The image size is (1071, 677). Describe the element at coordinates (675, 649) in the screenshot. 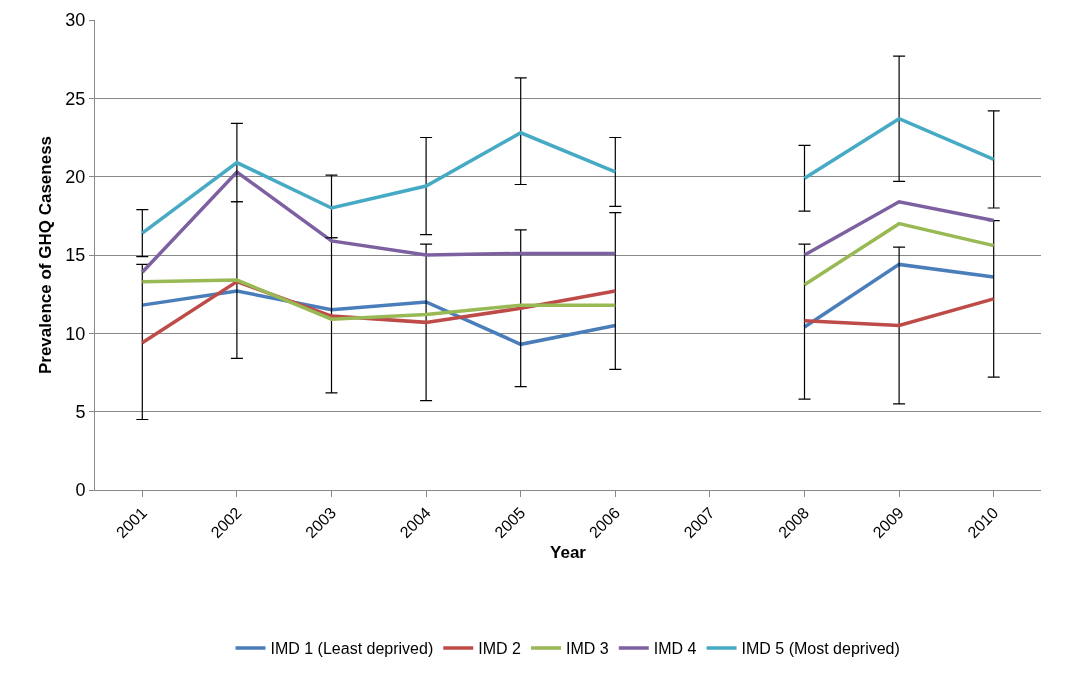

I see `legend-label: IMD 4` at that location.